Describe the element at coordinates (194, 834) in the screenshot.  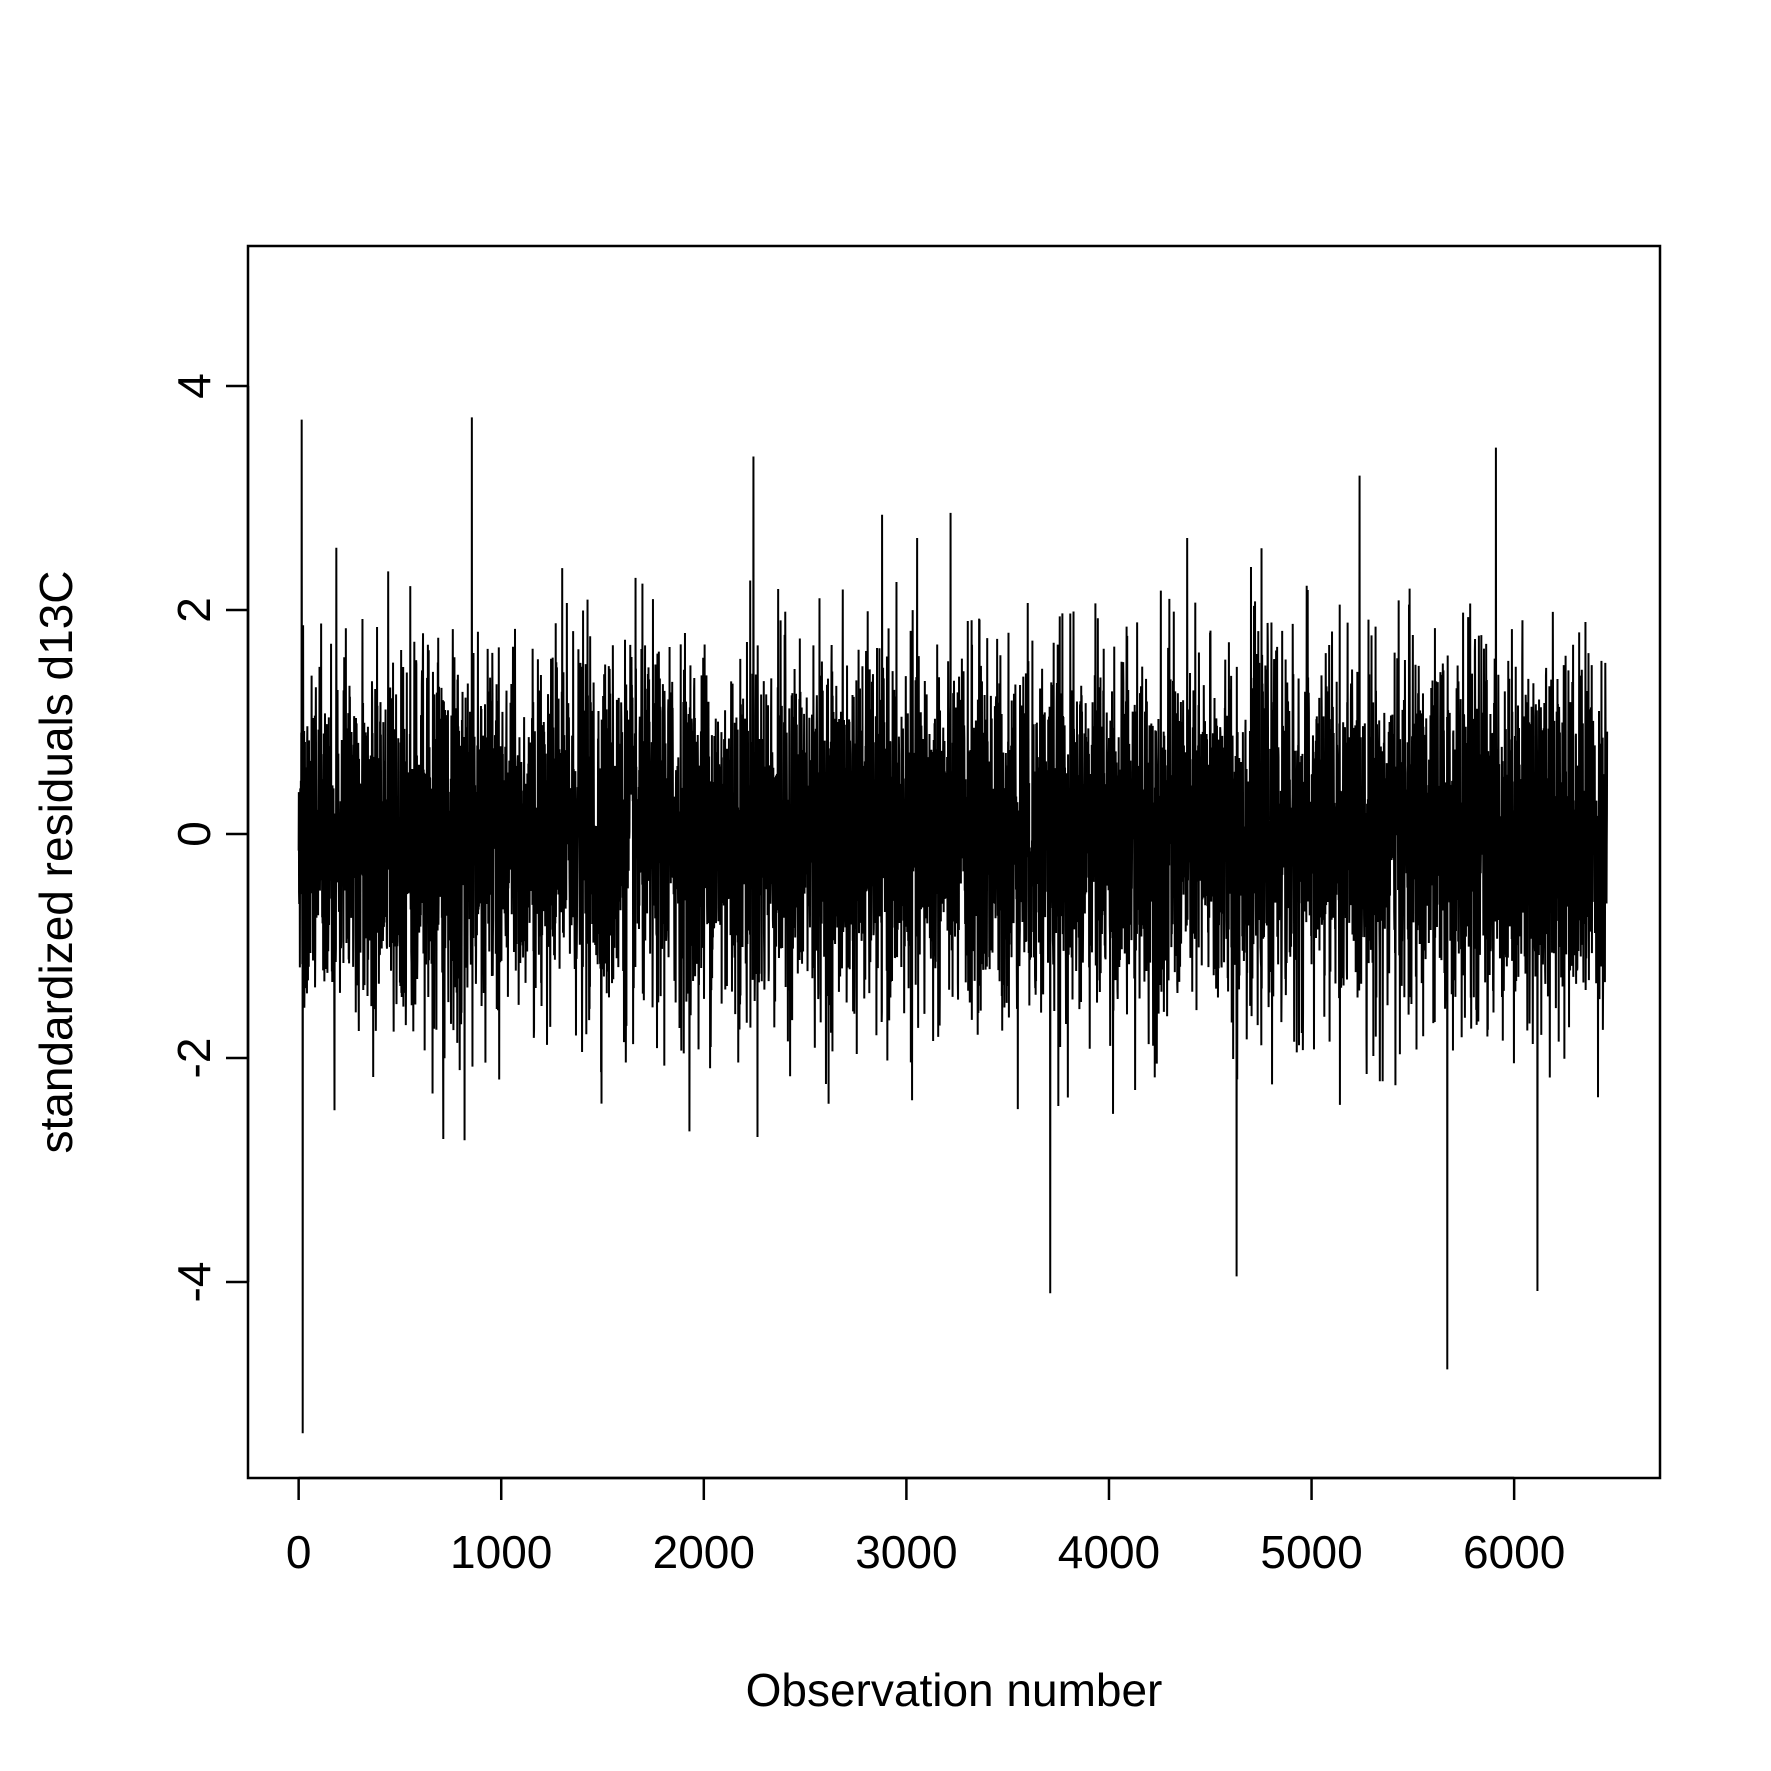
I see `y-tick-label: 0` at that location.